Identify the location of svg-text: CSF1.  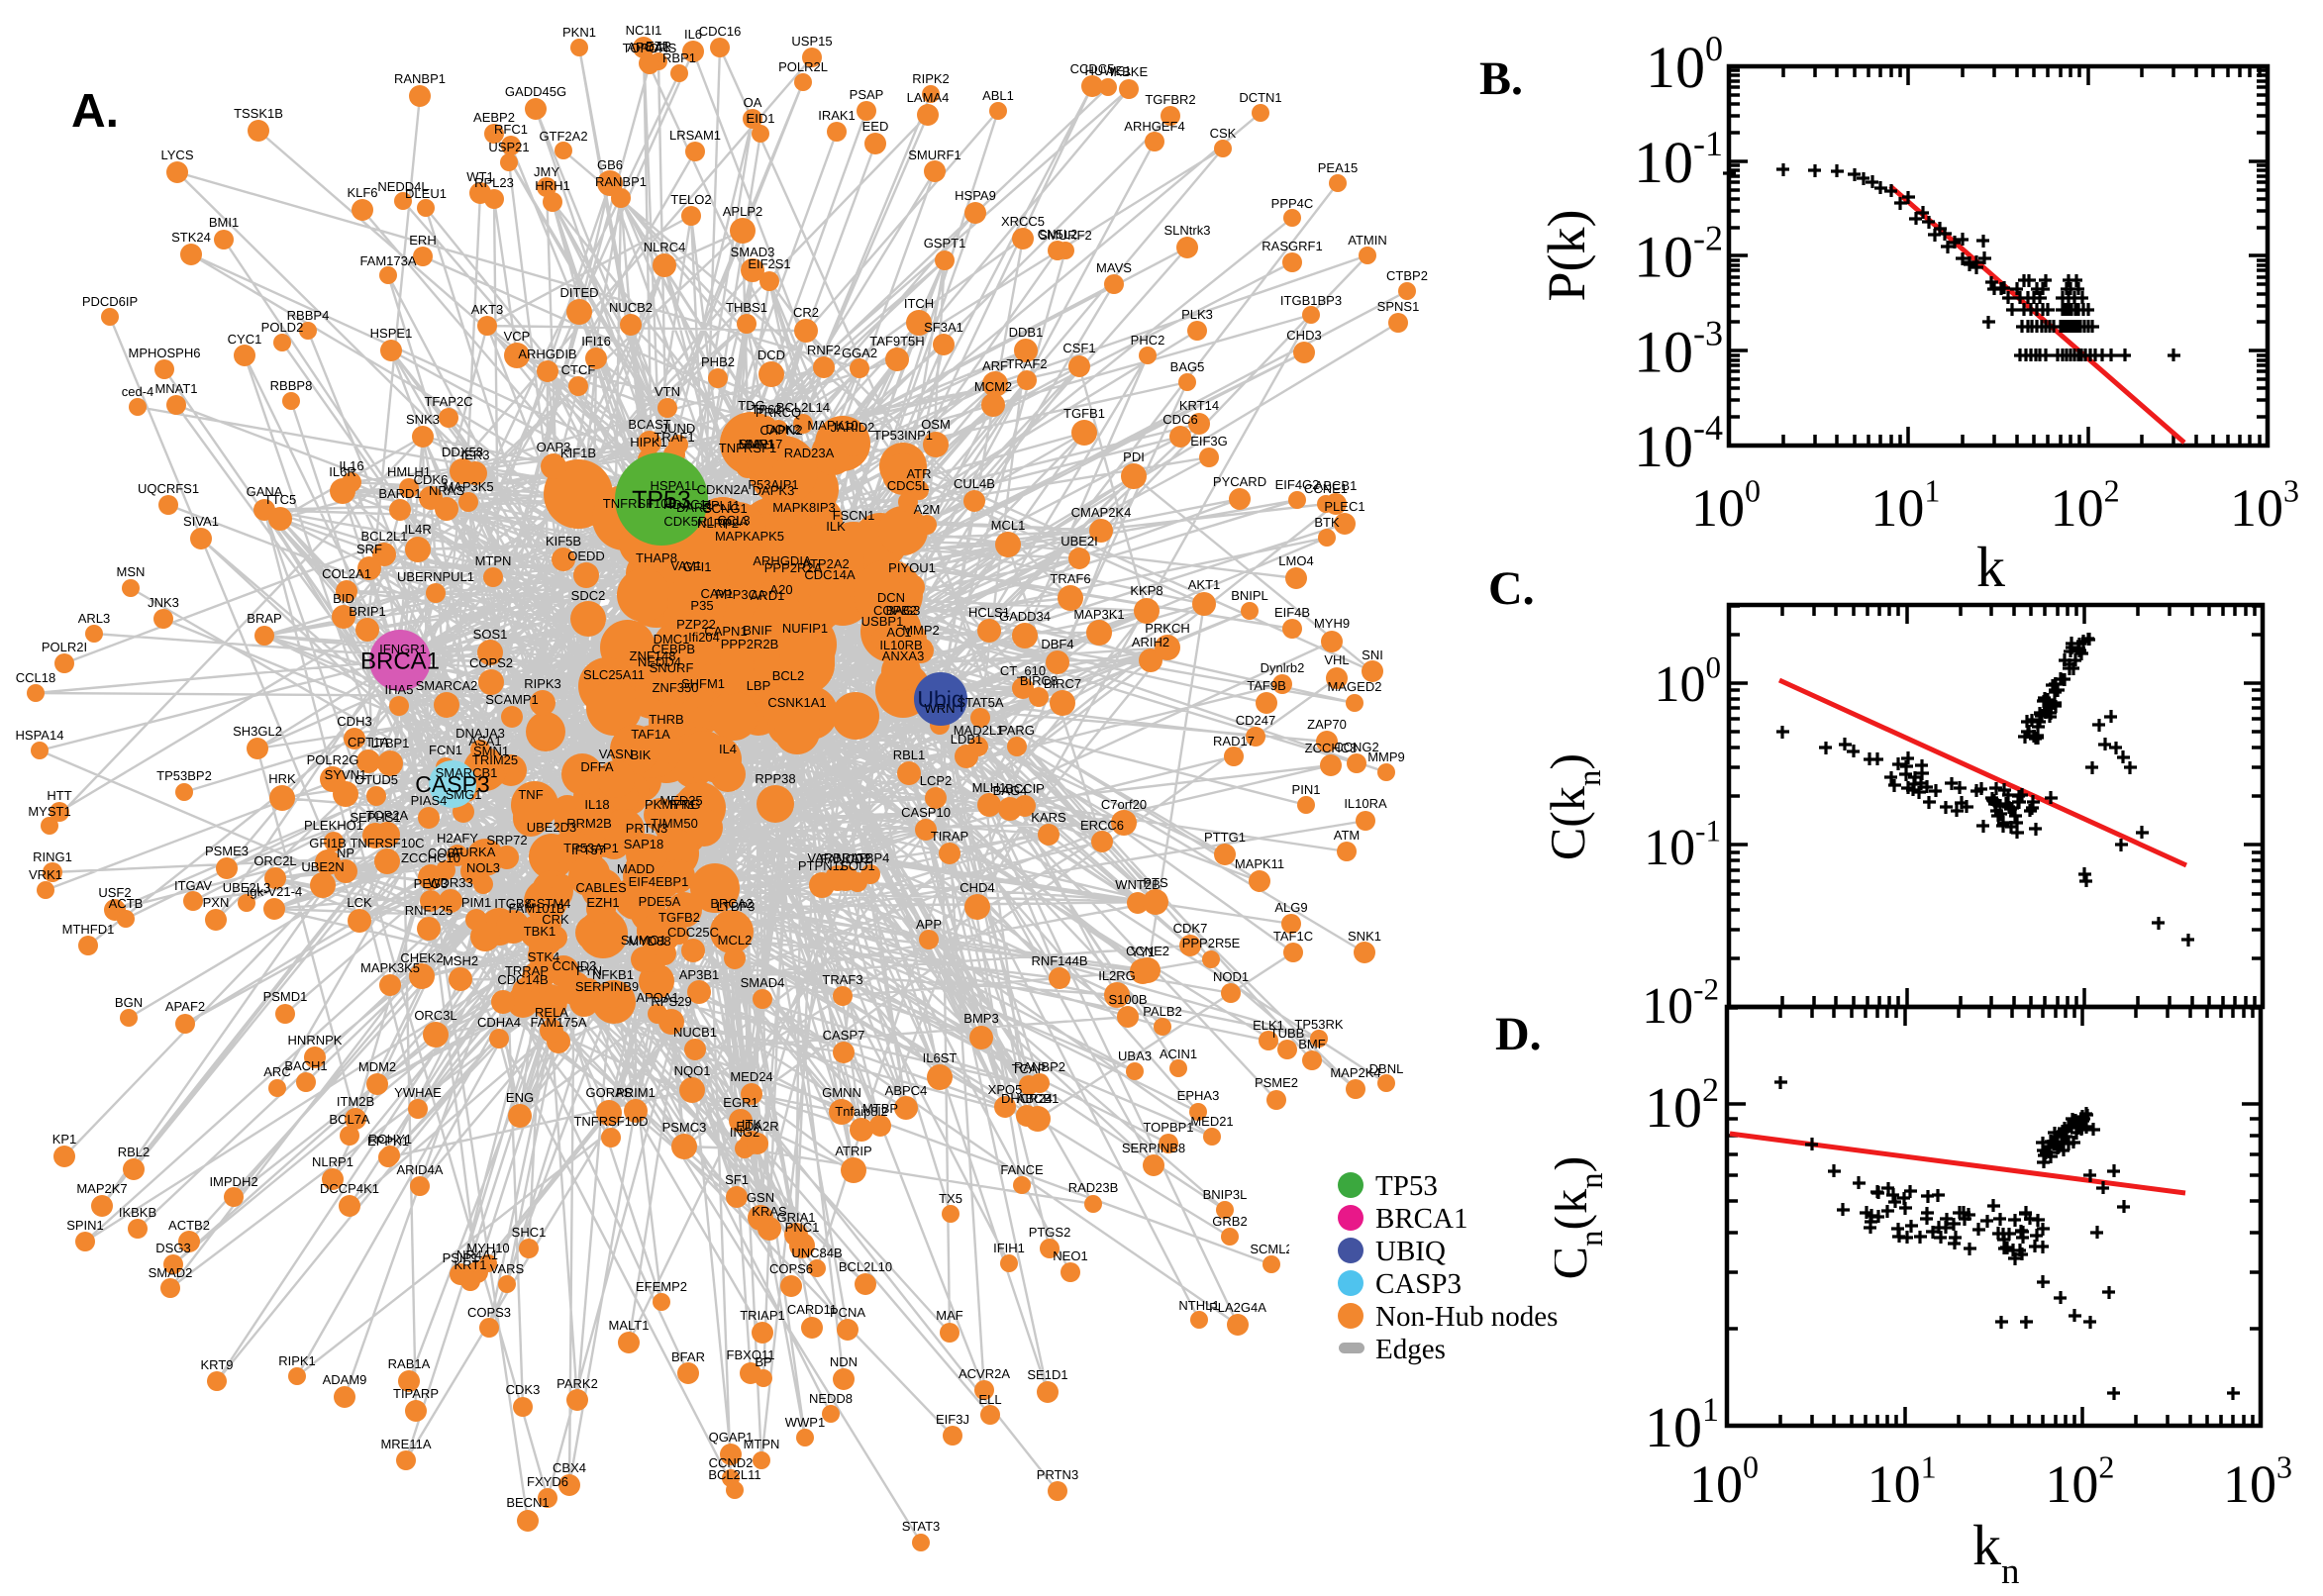
(1079, 348).